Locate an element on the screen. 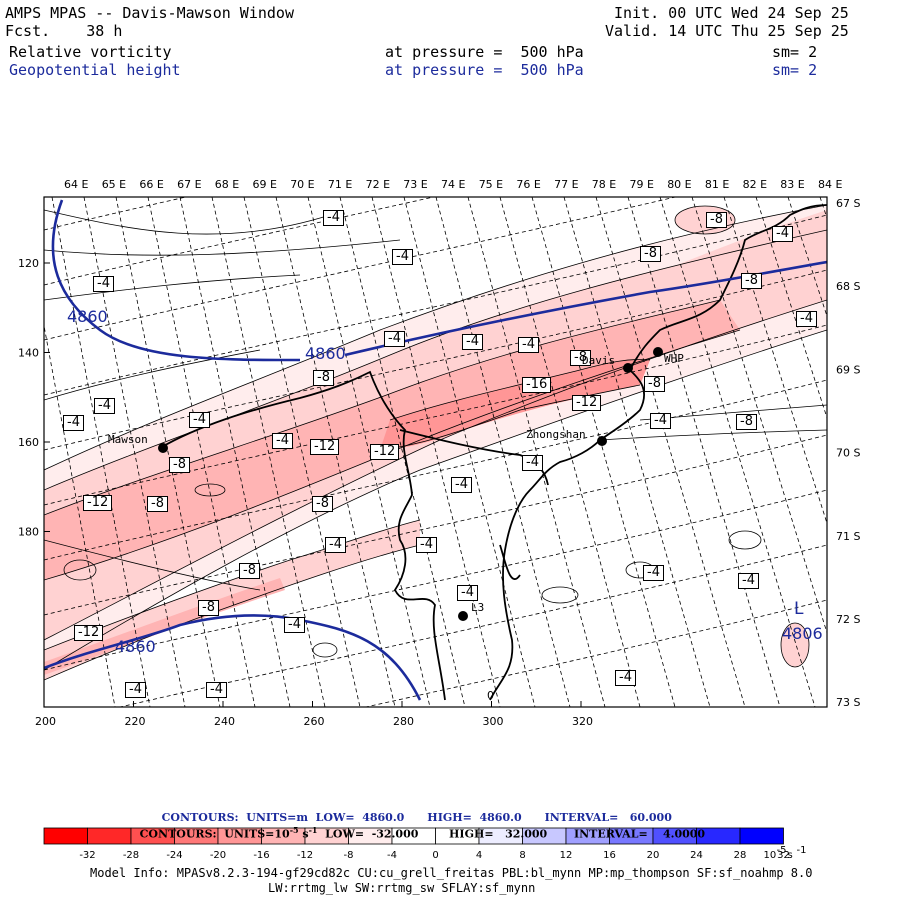  vorticity-contour-label: -12 is located at coordinates (385, 452).